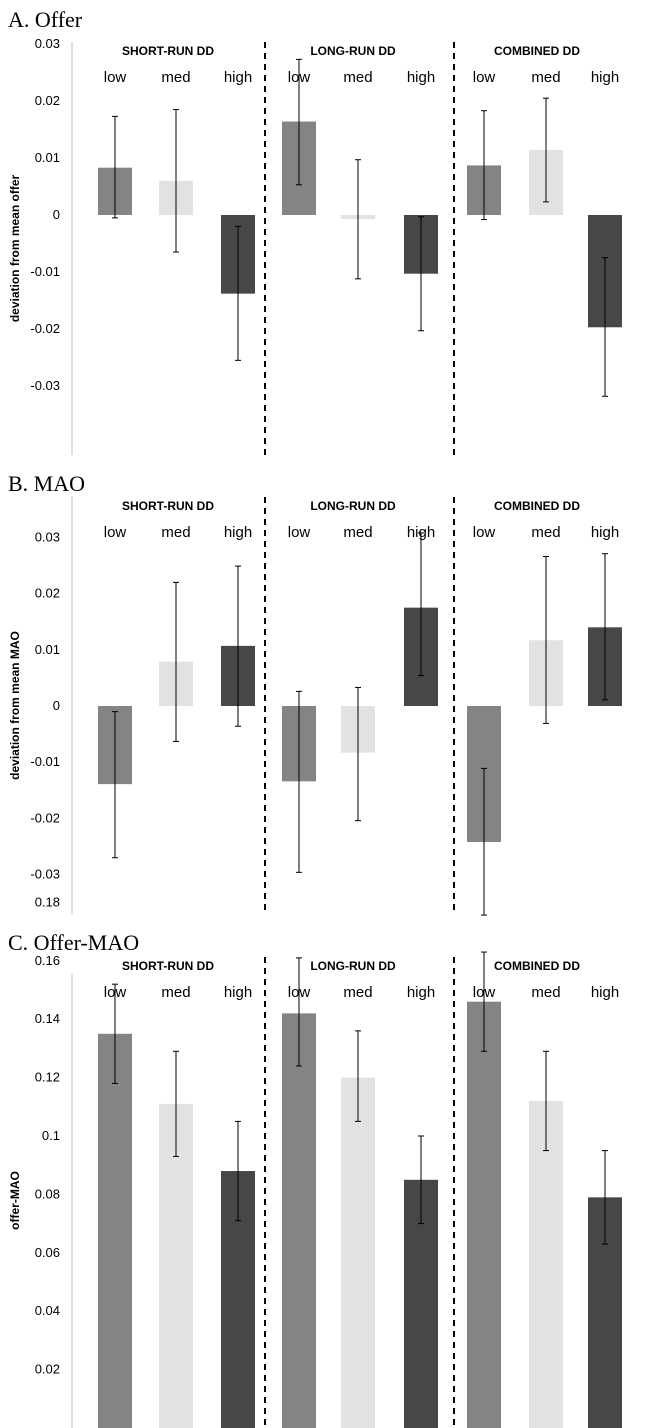 The height and width of the screenshot is (1428, 663). Describe the element at coordinates (47, 960) in the screenshot. I see `y-tick-label: 0.16` at that location.